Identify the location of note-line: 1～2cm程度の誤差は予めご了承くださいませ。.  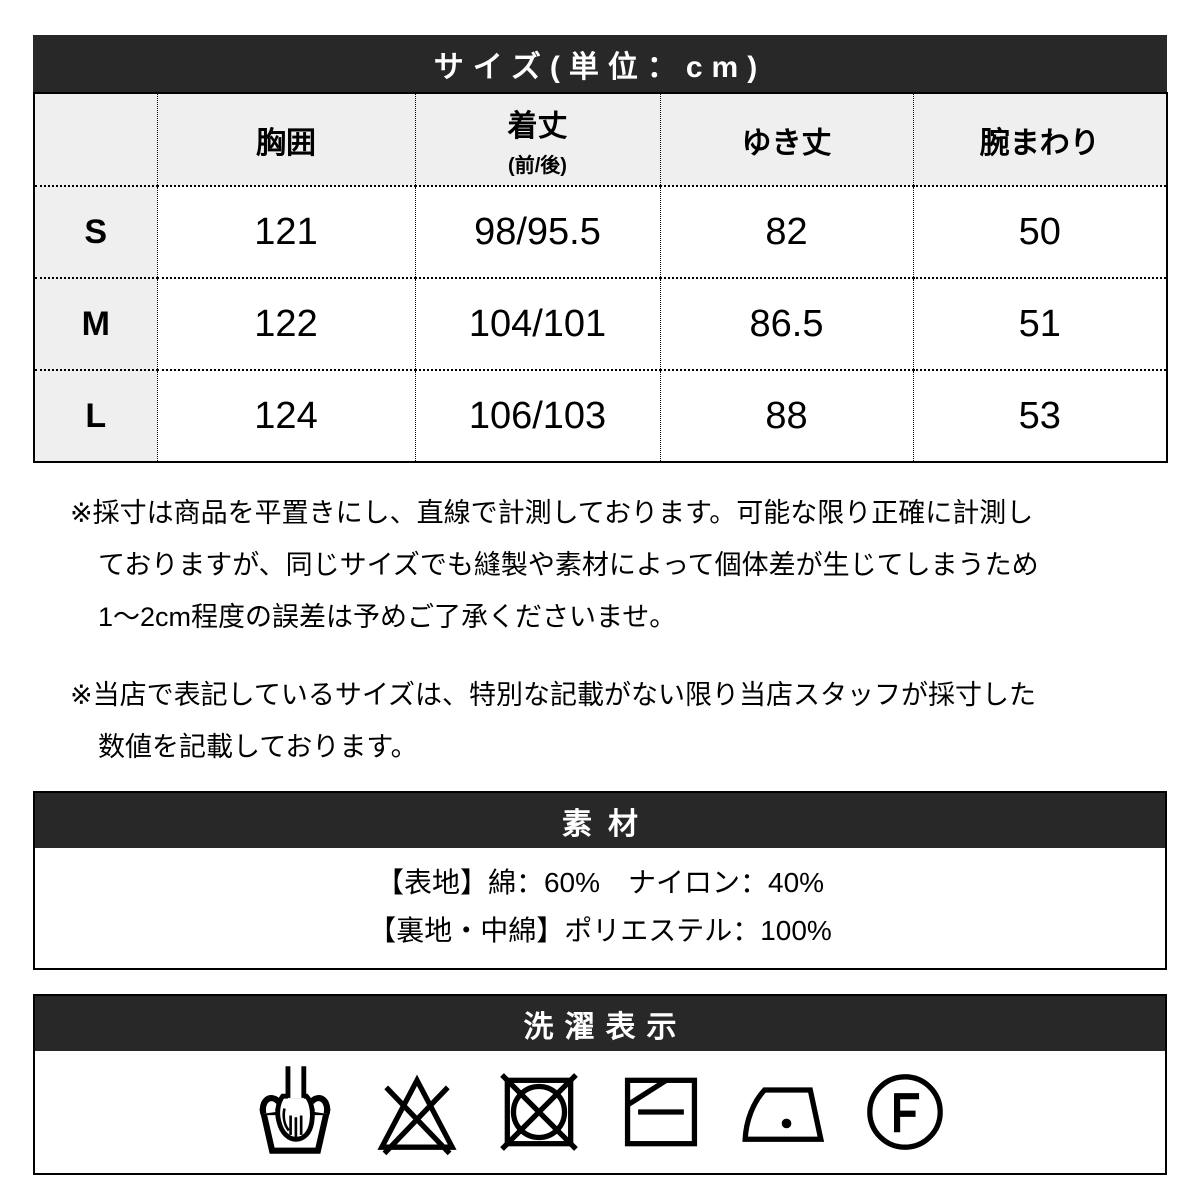
(387, 617).